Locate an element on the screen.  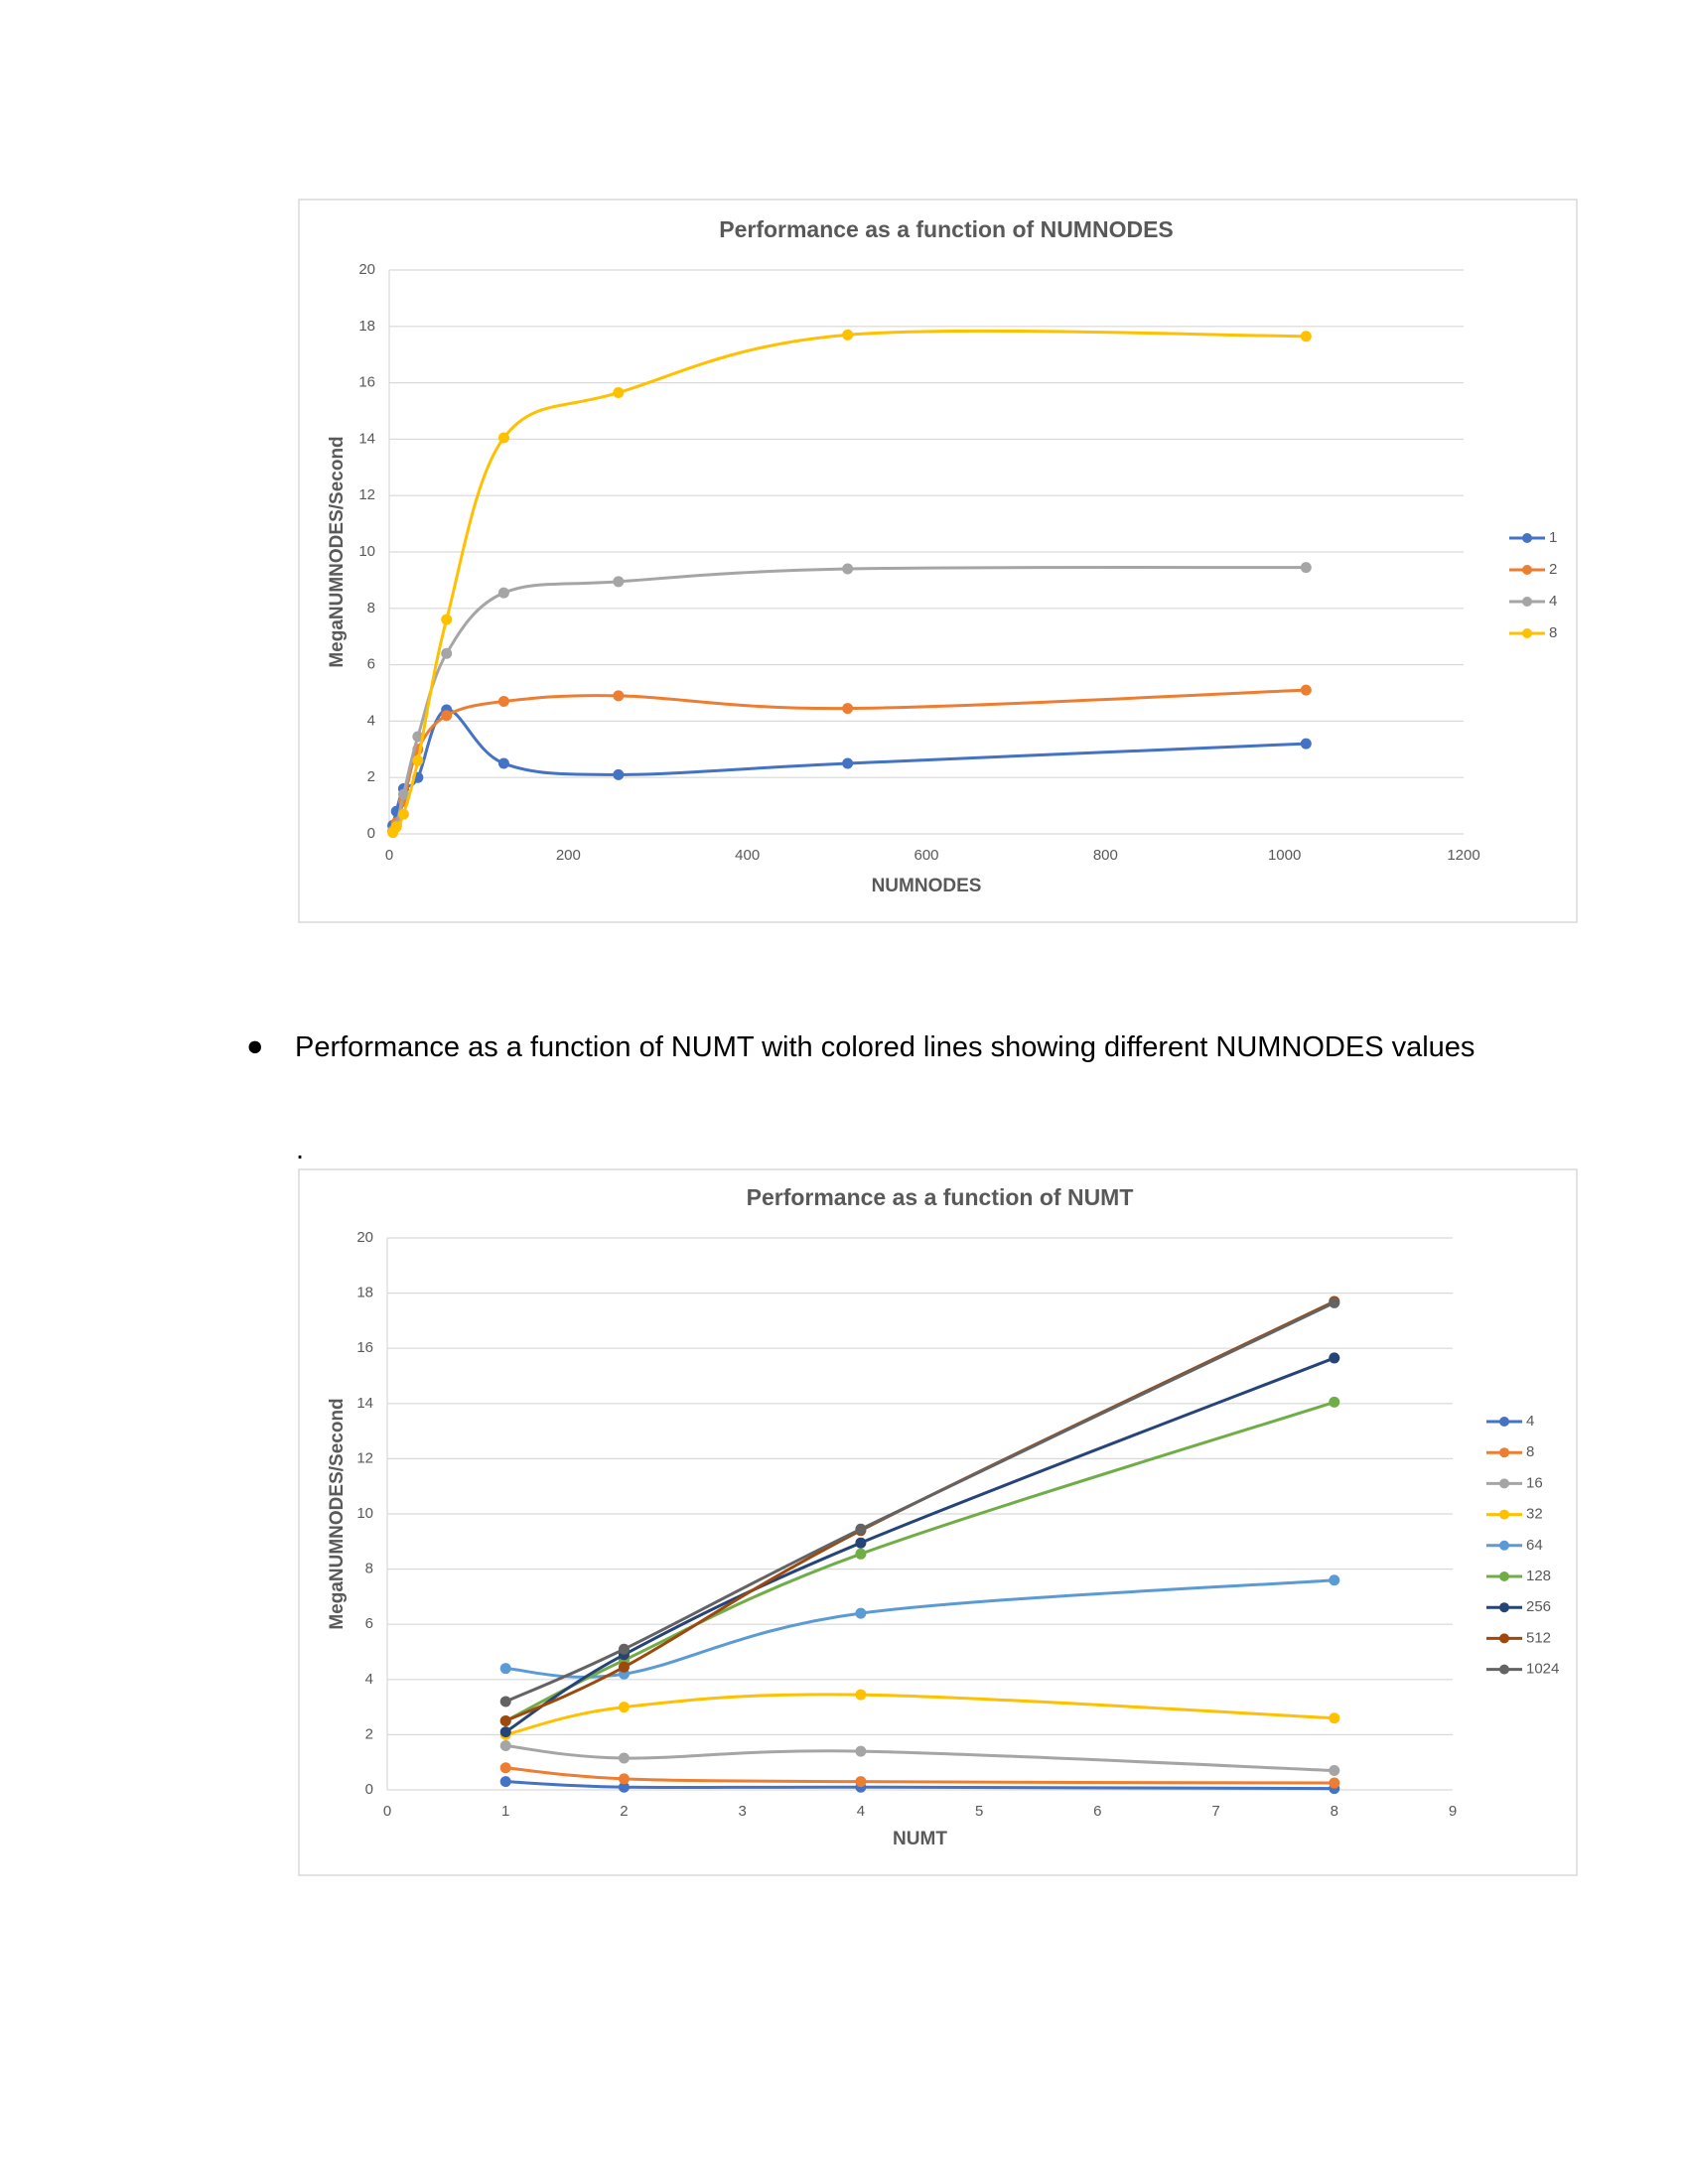
x-tick-label: 0 is located at coordinates (389, 855).